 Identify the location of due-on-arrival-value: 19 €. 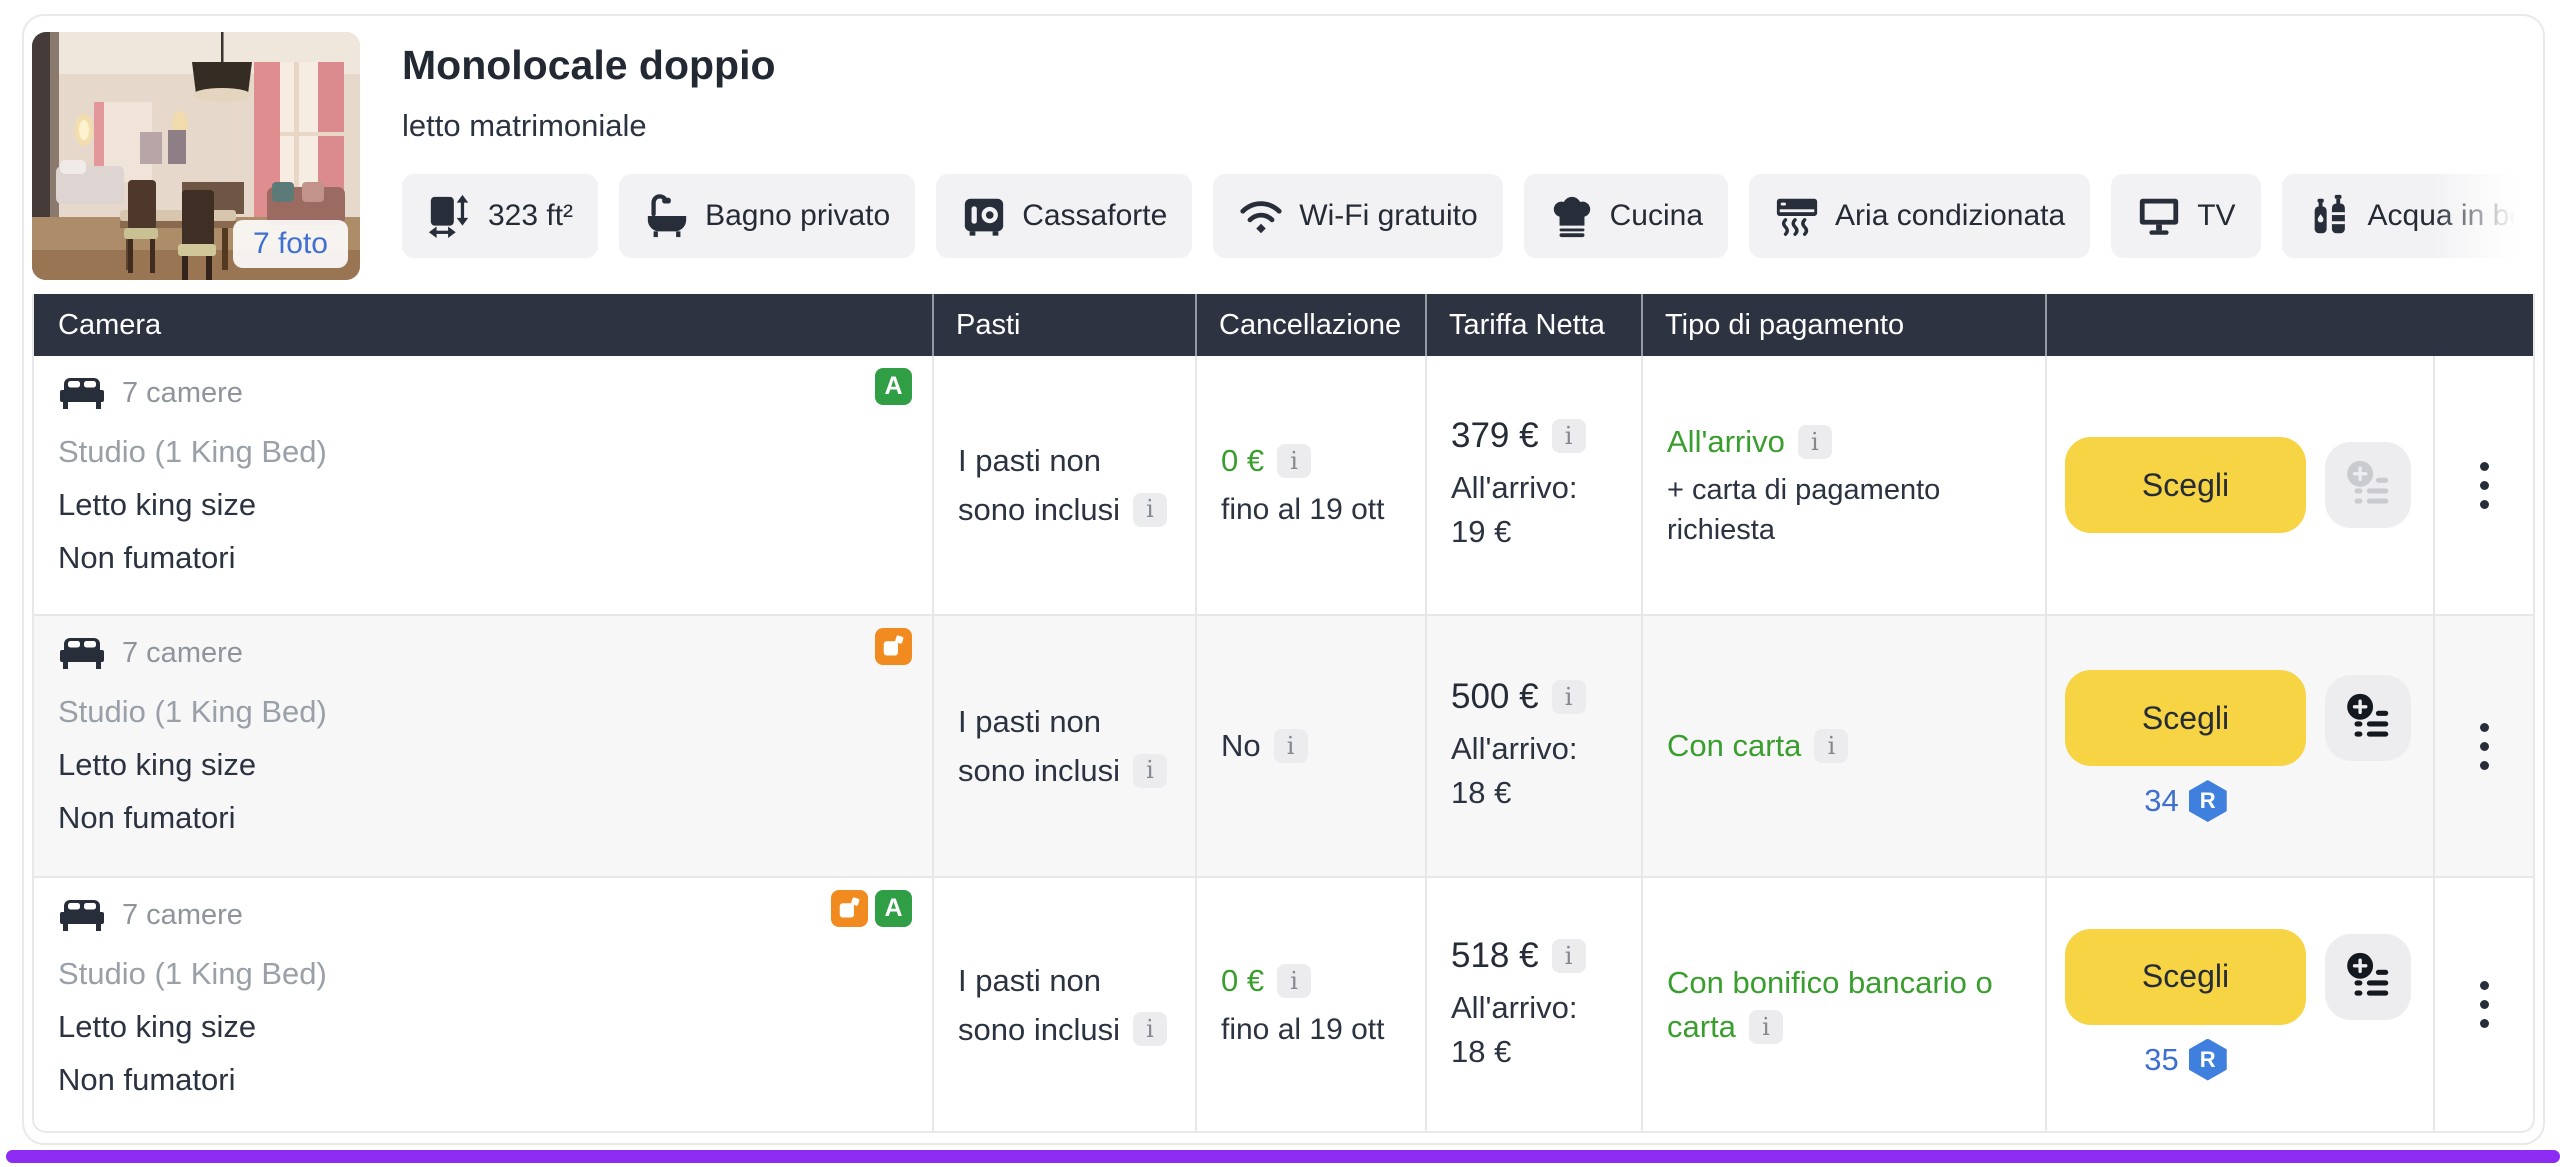
(1481, 531).